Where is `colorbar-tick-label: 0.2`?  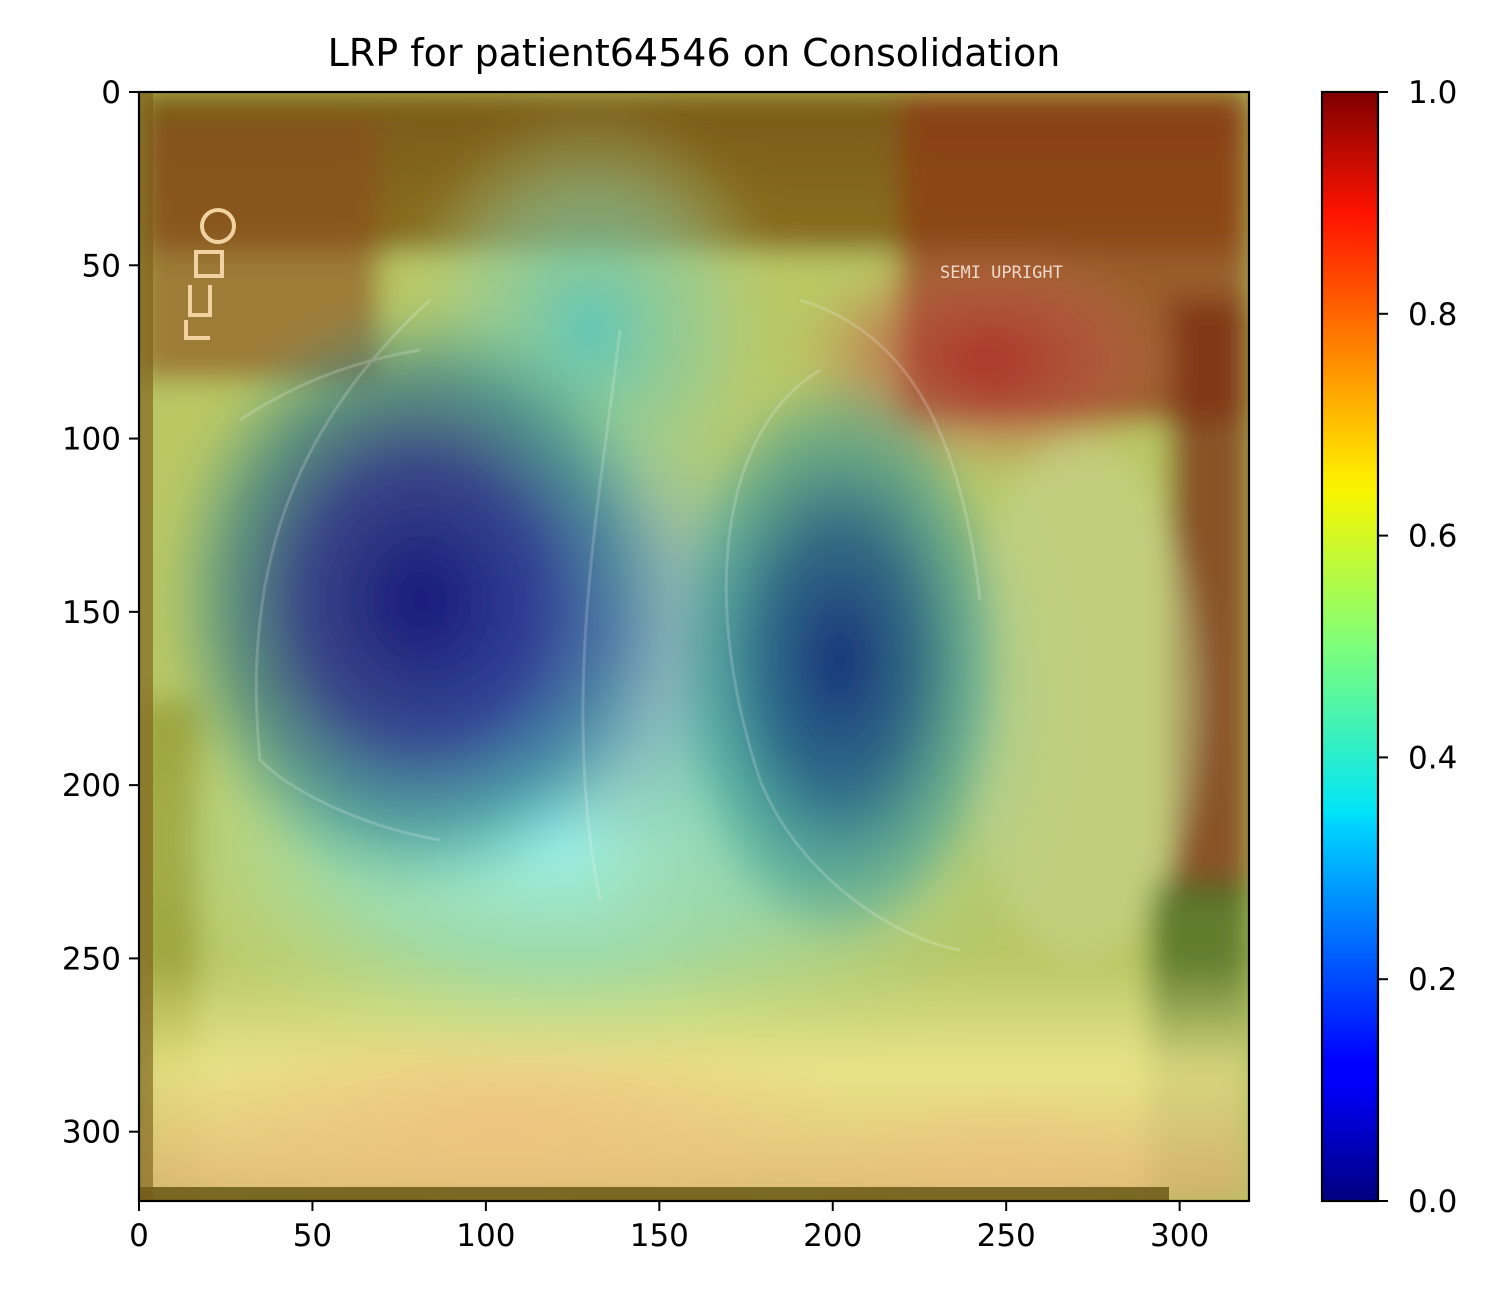 colorbar-tick-label: 0.2 is located at coordinates (1432, 980).